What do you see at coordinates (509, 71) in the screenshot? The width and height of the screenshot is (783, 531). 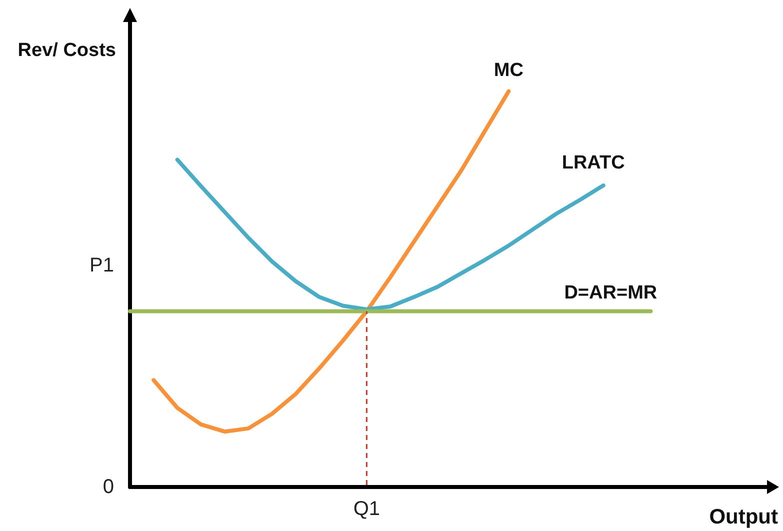 I see `series-label: MC` at bounding box center [509, 71].